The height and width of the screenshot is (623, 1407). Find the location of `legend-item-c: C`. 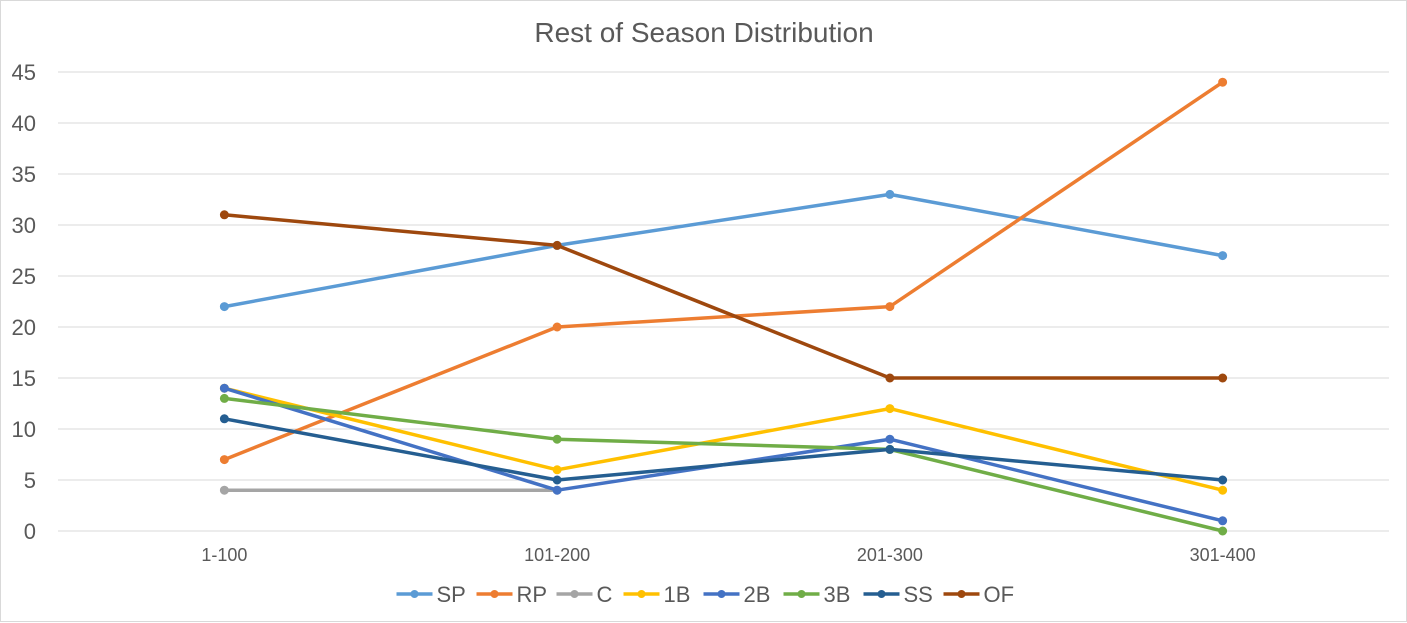

legend-item-c: C is located at coordinates (584, 594).